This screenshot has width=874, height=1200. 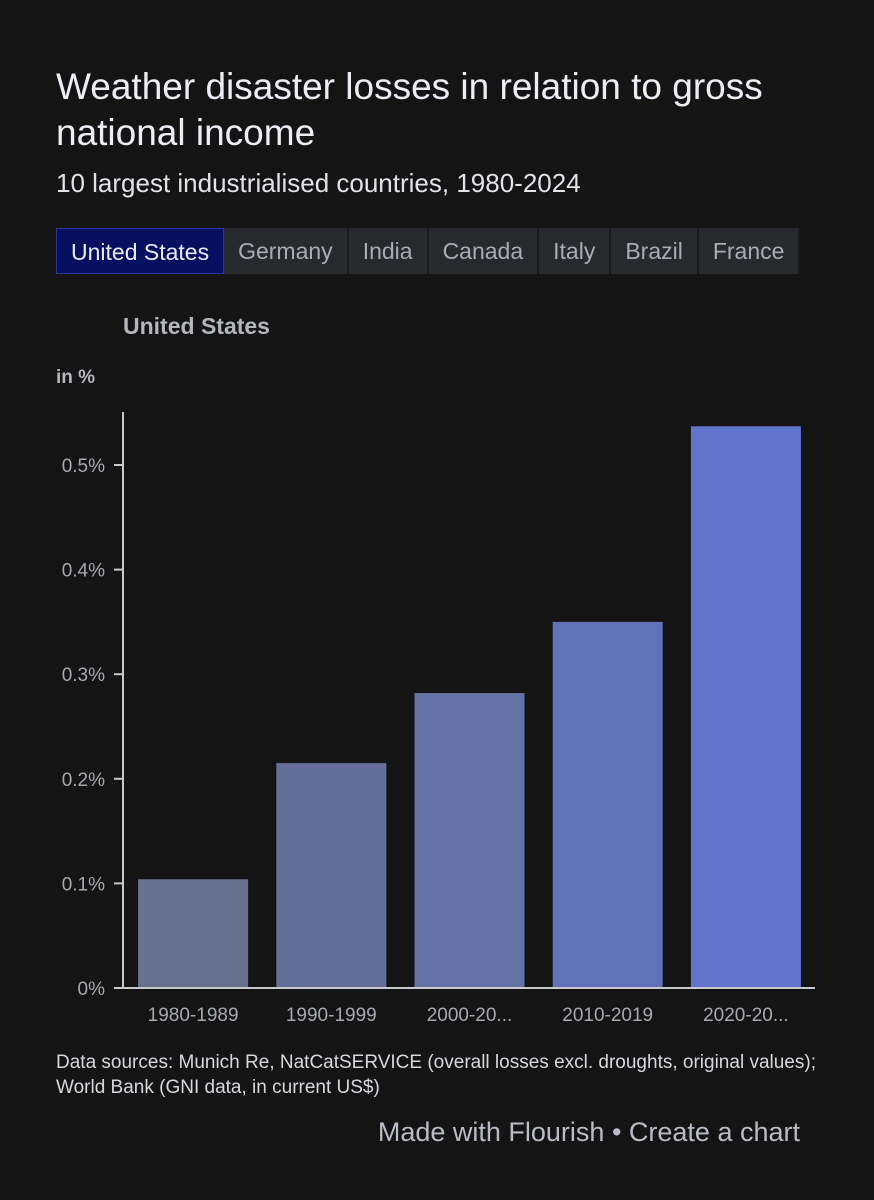 I want to click on y-tick-label: 0%, so click(x=92, y=989).